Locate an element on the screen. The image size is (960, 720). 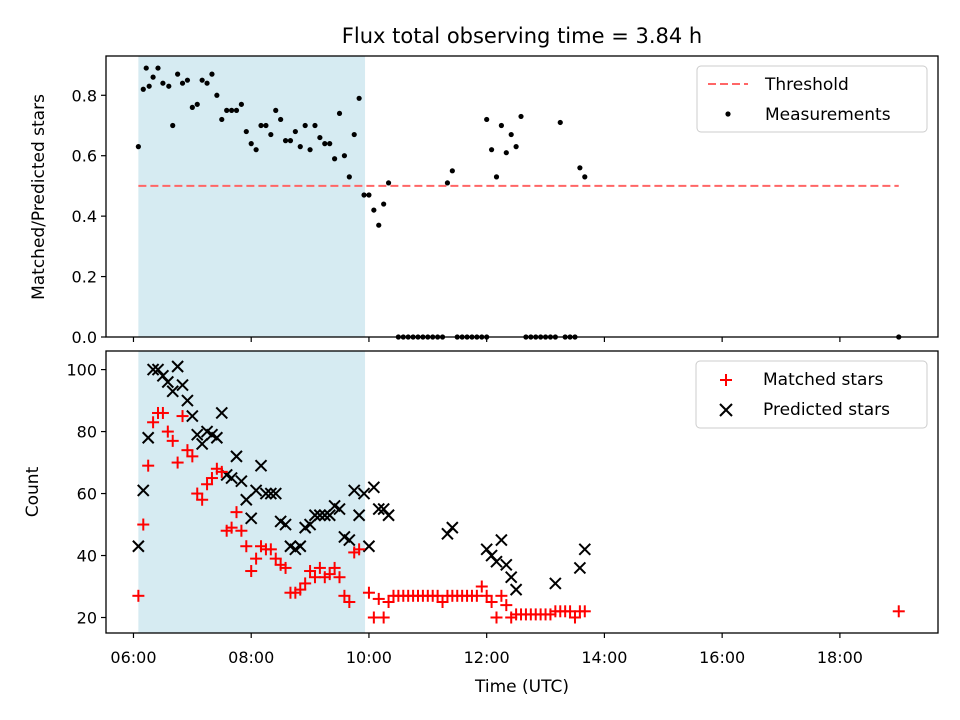
top-x-ticks is located at coordinates (486, 339).